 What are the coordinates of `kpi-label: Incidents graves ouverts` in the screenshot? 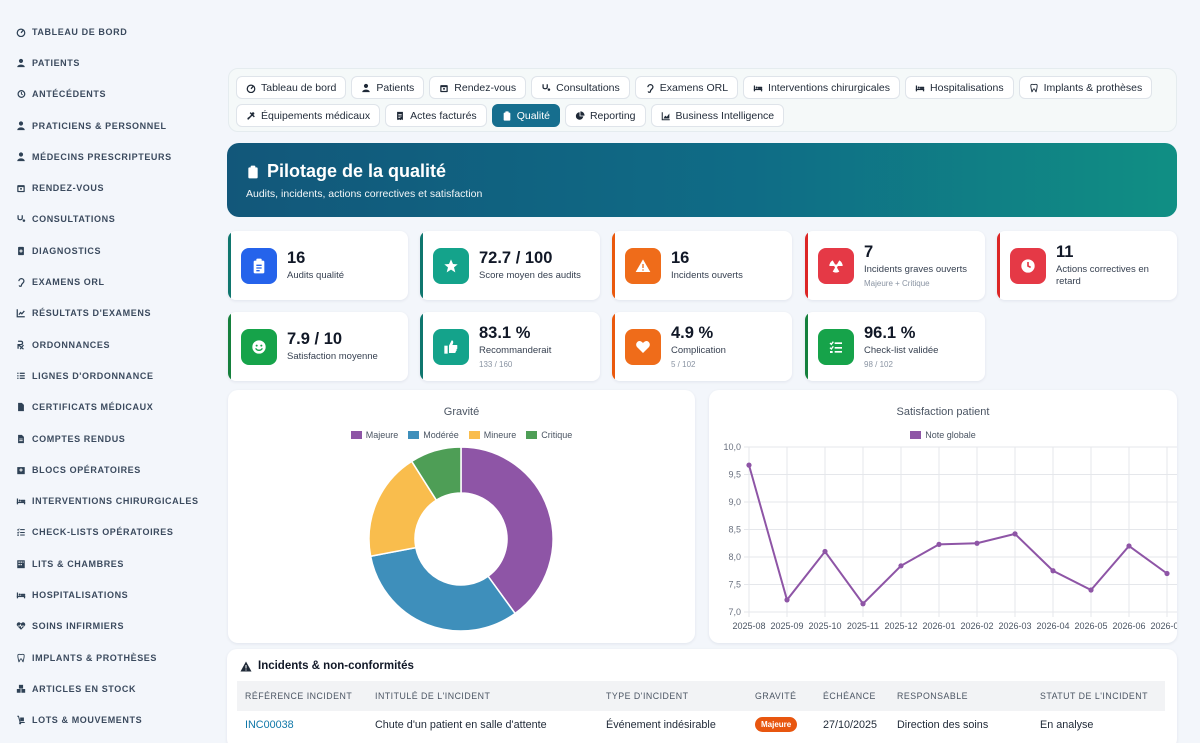 It's located at (915, 269).